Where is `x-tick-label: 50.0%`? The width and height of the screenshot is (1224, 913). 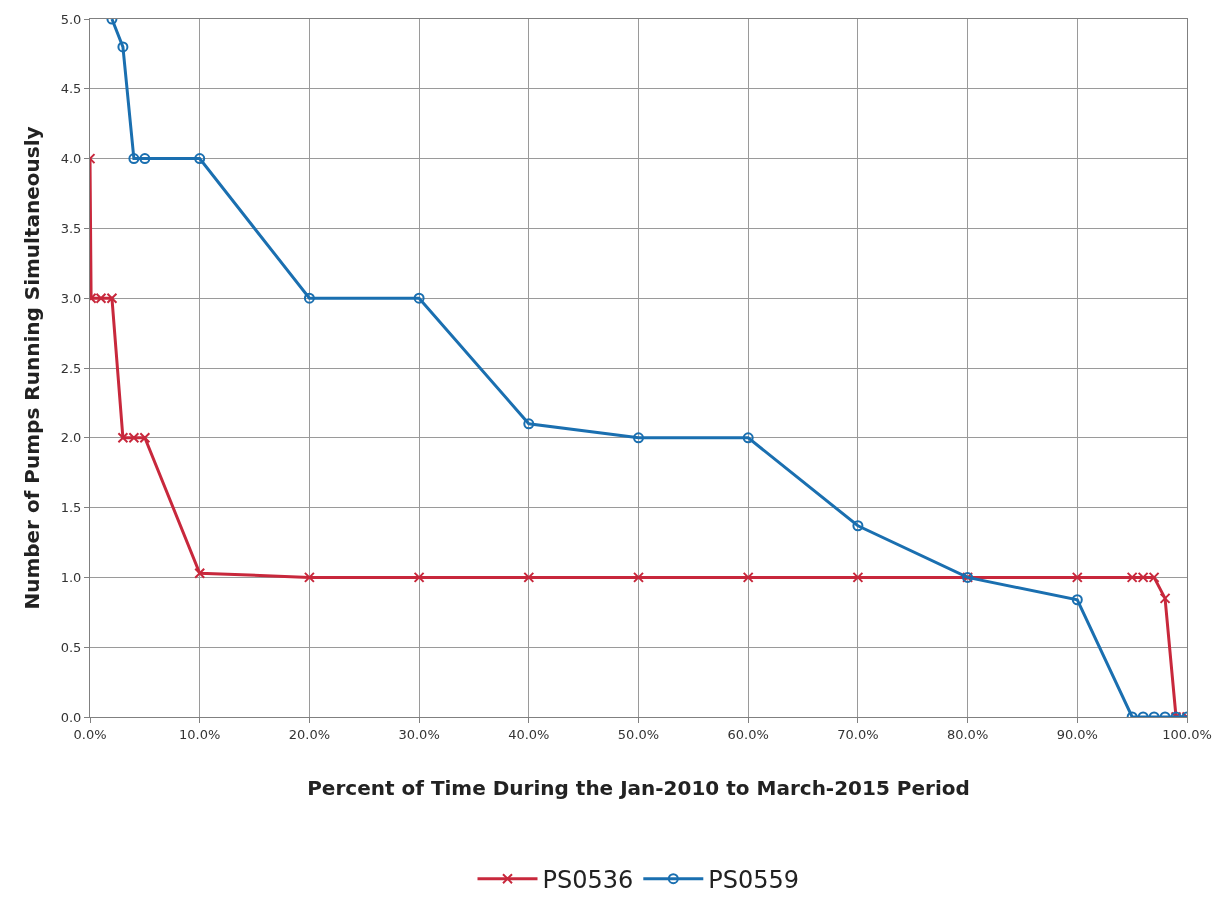
x-tick-label: 50.0% is located at coordinates (638, 734).